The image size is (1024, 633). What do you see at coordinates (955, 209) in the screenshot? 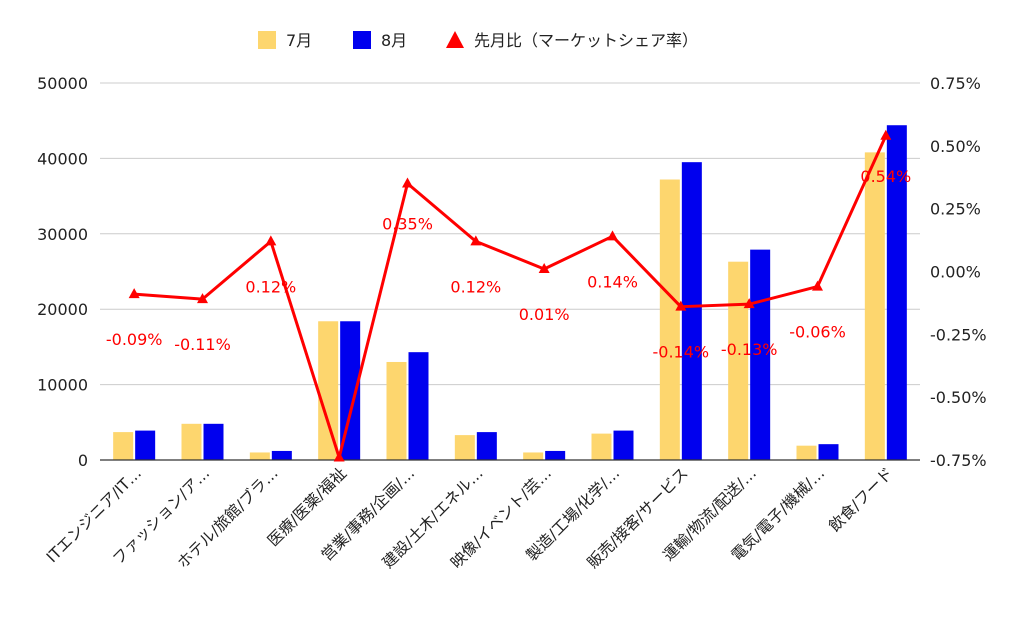
I see `y-right-tick-label: 0.25%` at bounding box center [955, 209].